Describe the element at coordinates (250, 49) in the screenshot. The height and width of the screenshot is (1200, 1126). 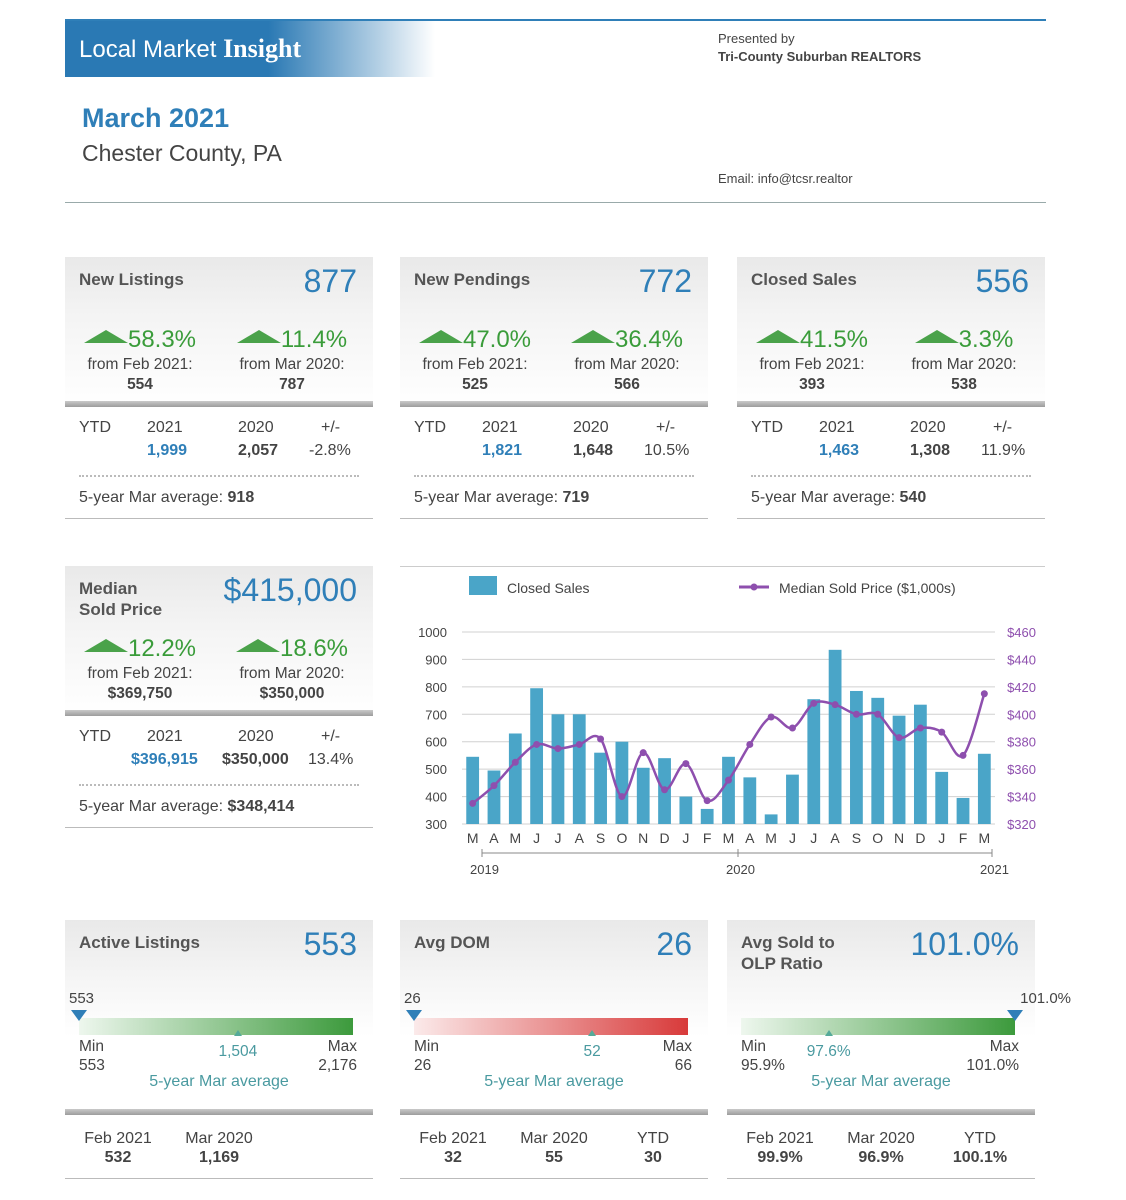
I see `brand-banner: Local Market Insight` at that location.